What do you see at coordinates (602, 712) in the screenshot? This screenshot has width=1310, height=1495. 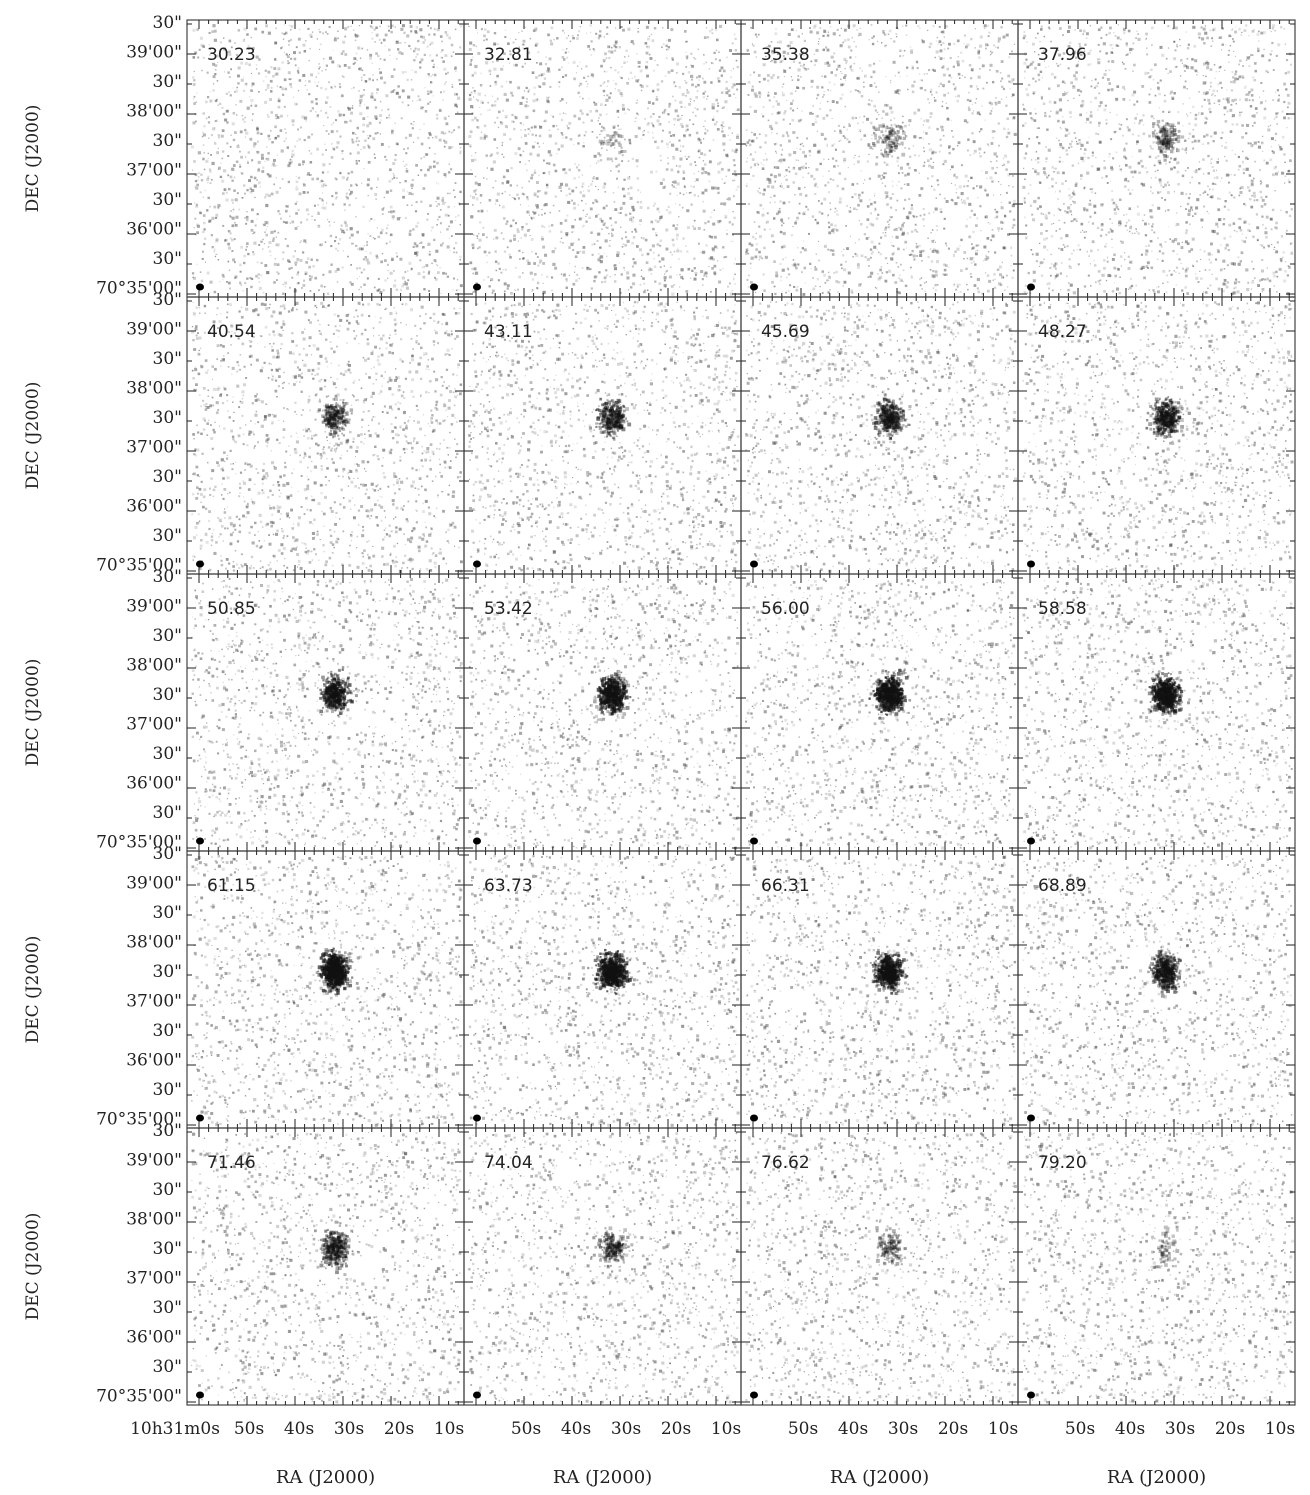 I see `channel-panel: 53.42` at bounding box center [602, 712].